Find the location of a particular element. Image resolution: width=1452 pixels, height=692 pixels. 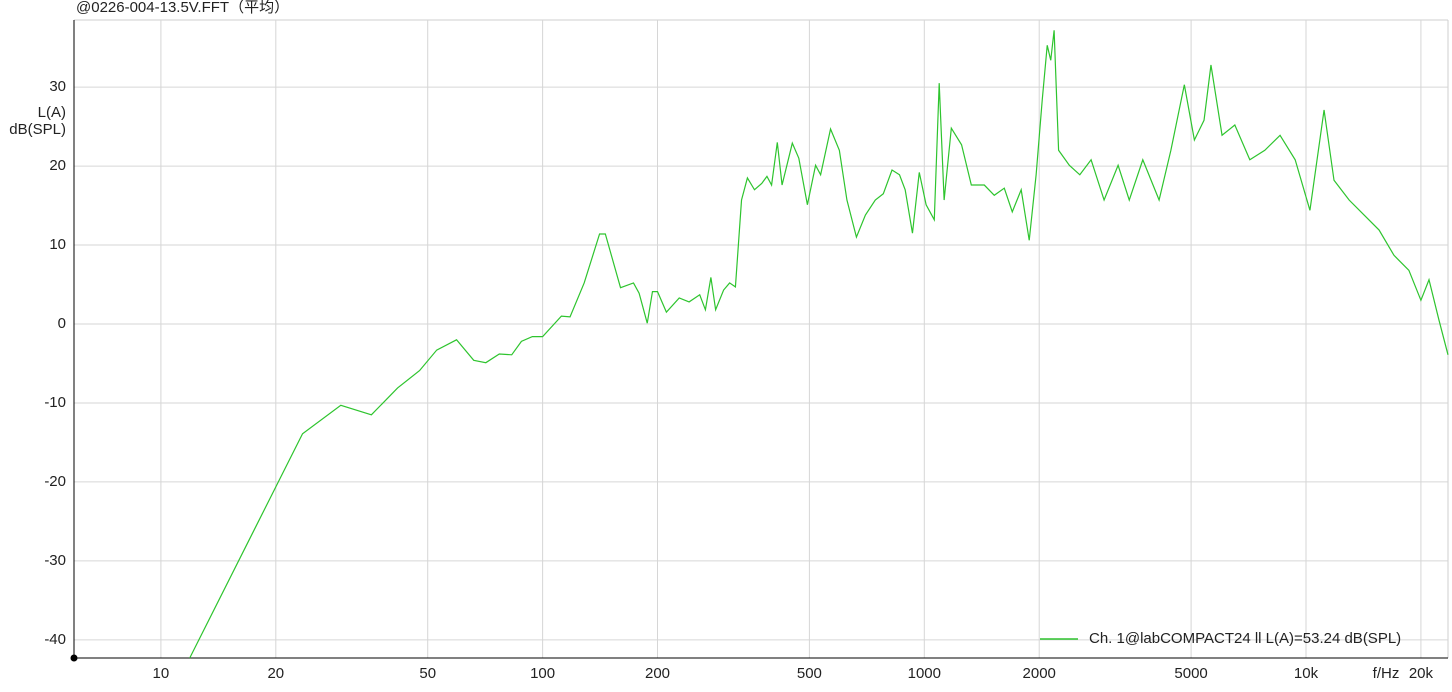

x-tick-label: 20 is located at coordinates (275, 673).